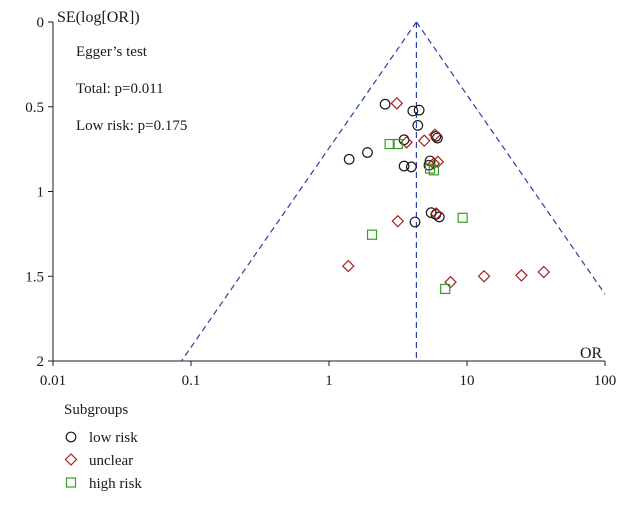  Describe the element at coordinates (41, 362) in the screenshot. I see `y-tick-label: 2` at that location.